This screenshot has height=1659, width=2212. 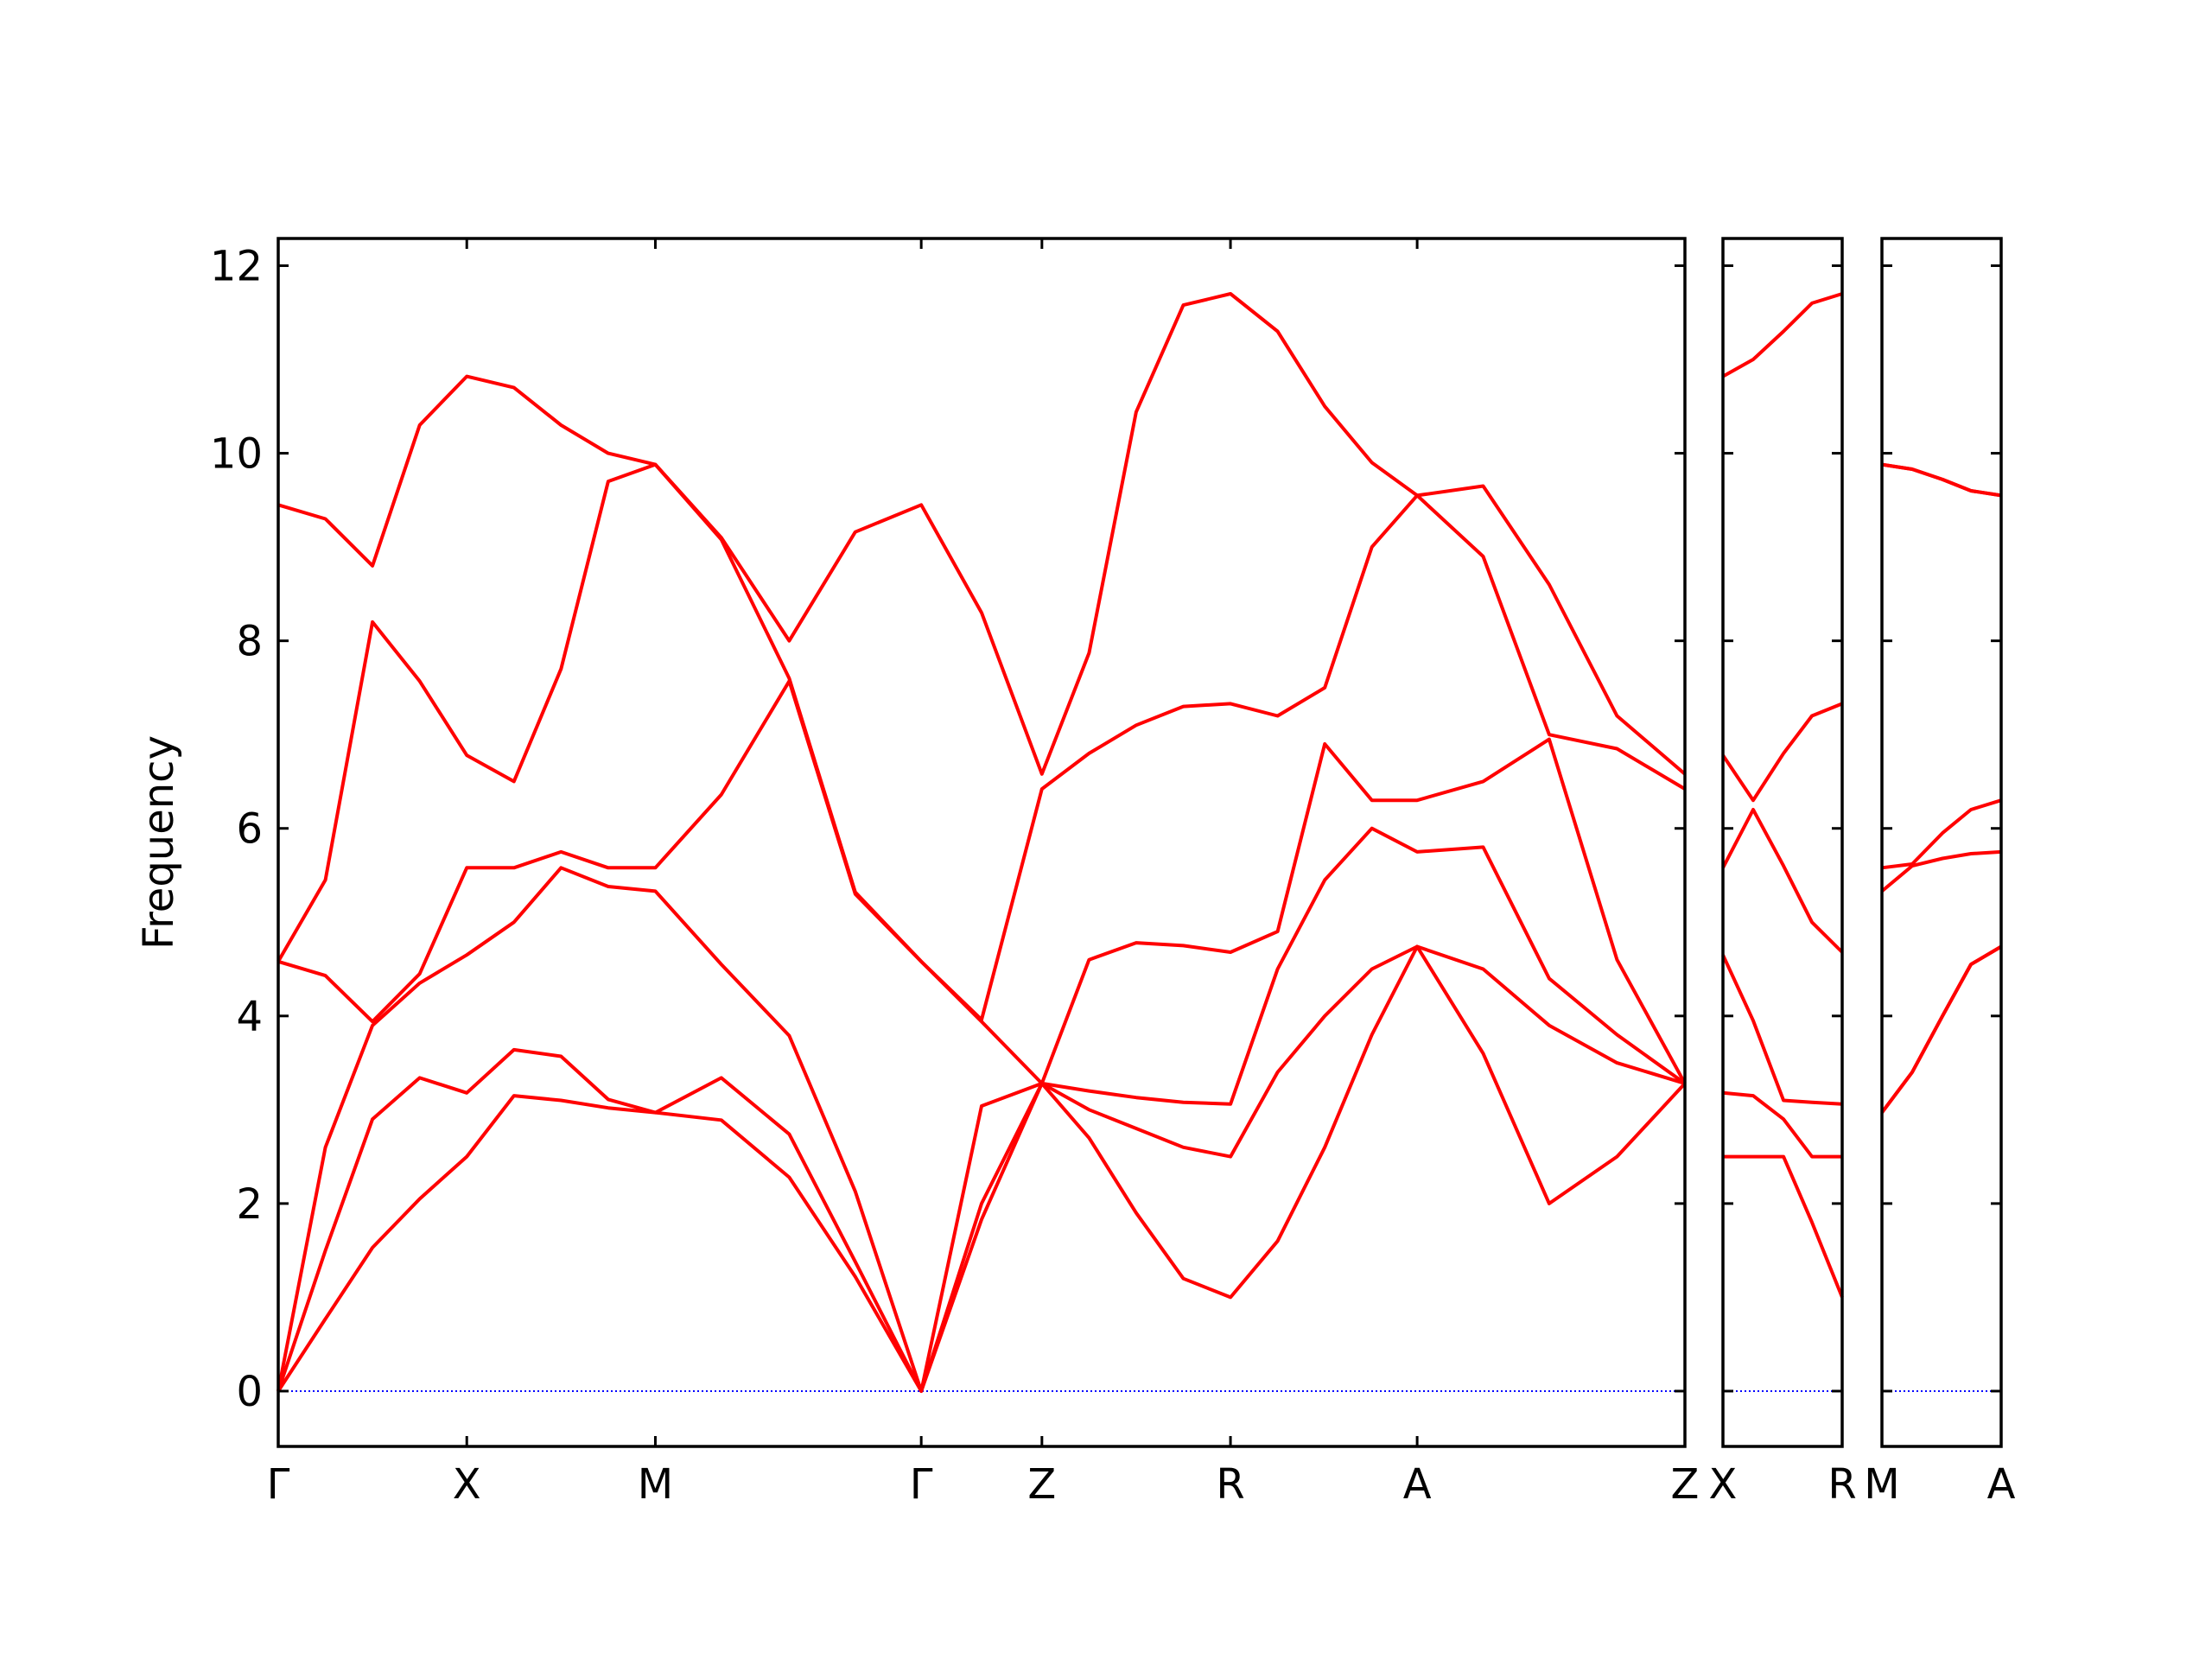 I want to click on y-tick-label: 6, so click(x=249, y=829).